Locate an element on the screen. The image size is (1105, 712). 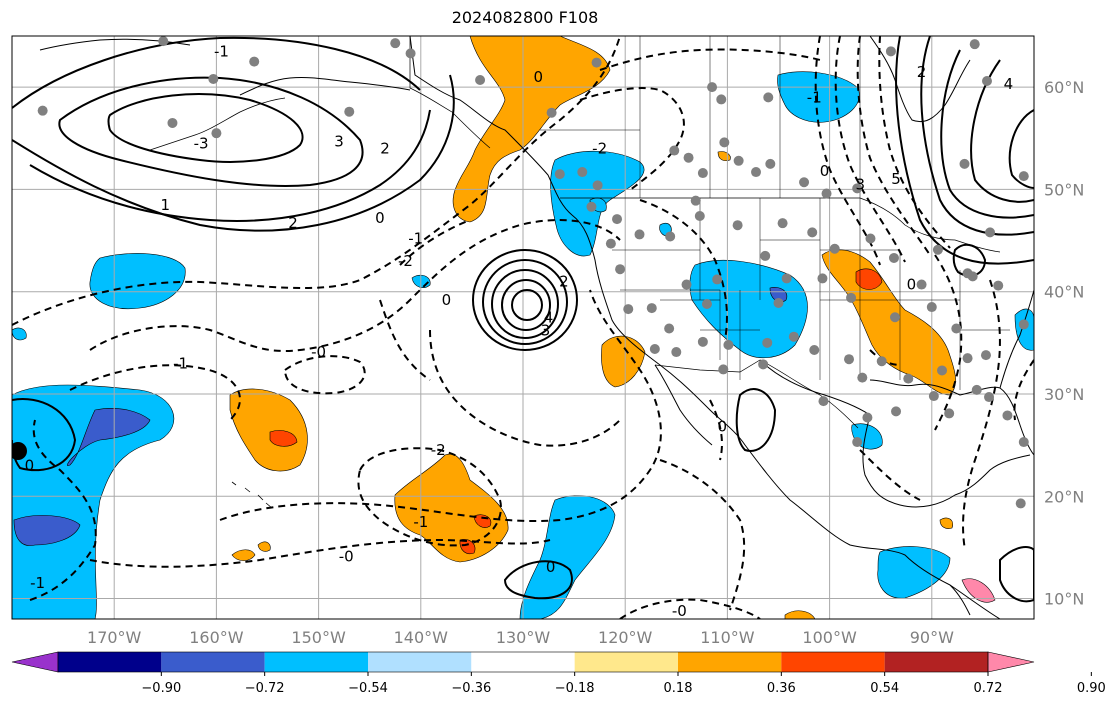
colorbar-tick-label: −0.36 is located at coordinates (471, 688).